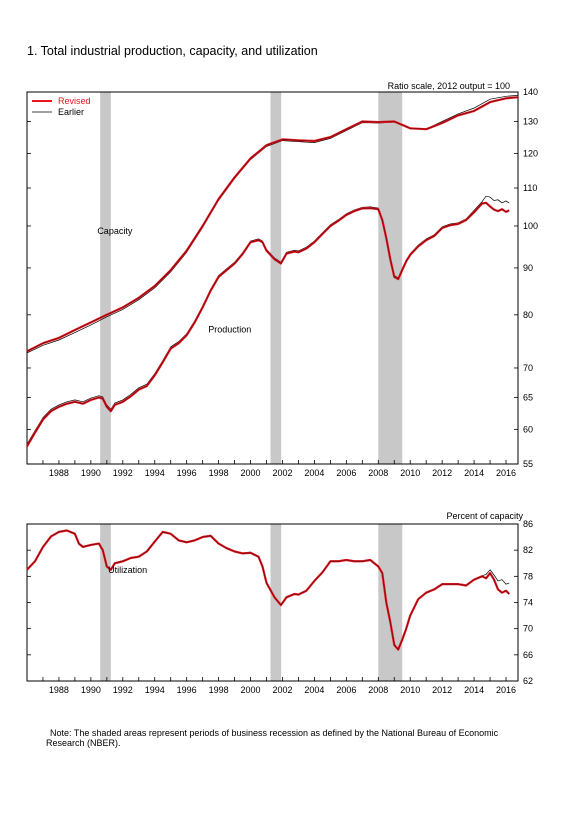 This screenshot has width=585, height=815. I want to click on annotation-production: Production, so click(229, 330).